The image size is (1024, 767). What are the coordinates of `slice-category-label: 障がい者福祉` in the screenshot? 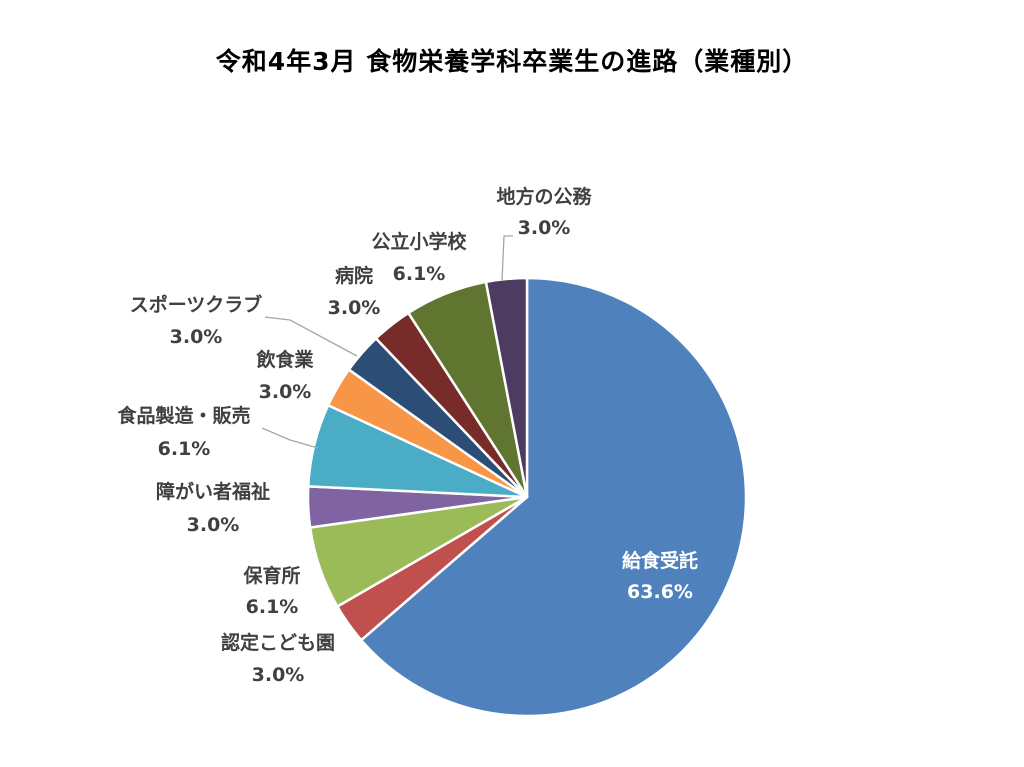 It's located at (213, 491).